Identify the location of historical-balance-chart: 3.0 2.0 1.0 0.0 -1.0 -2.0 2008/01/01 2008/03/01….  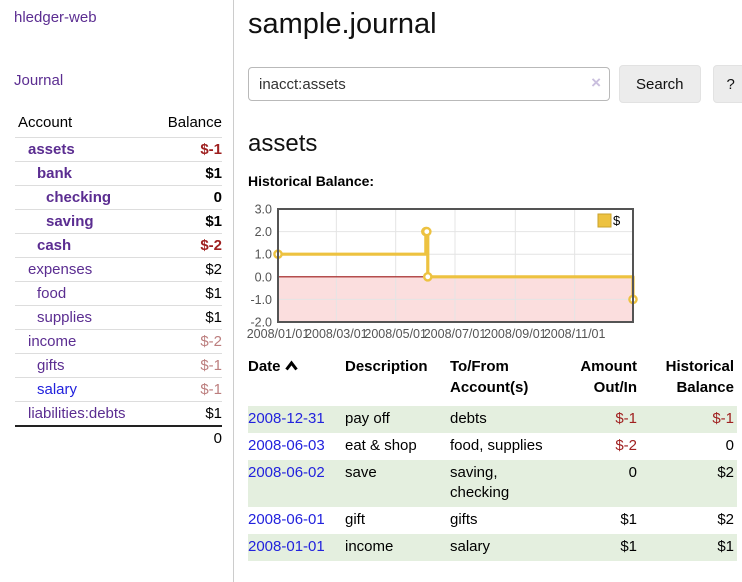
(447, 272).